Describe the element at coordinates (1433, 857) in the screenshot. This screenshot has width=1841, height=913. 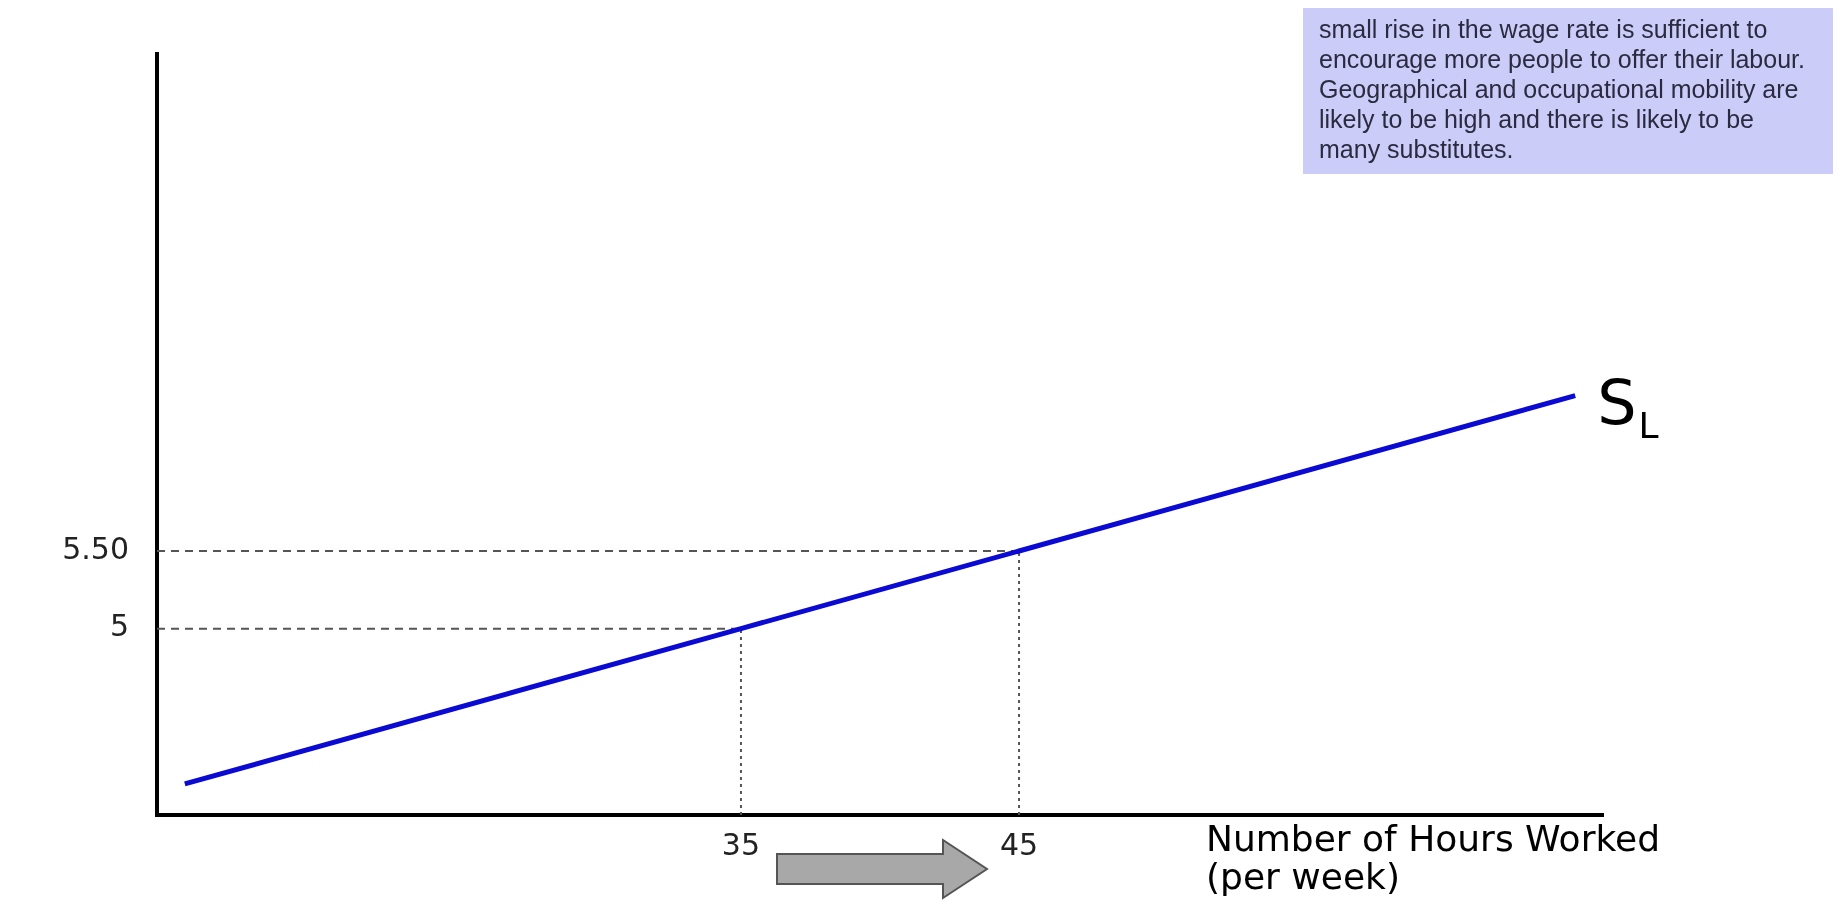
I see `x-axis-title: Number of Hours Worked (per week)` at that location.